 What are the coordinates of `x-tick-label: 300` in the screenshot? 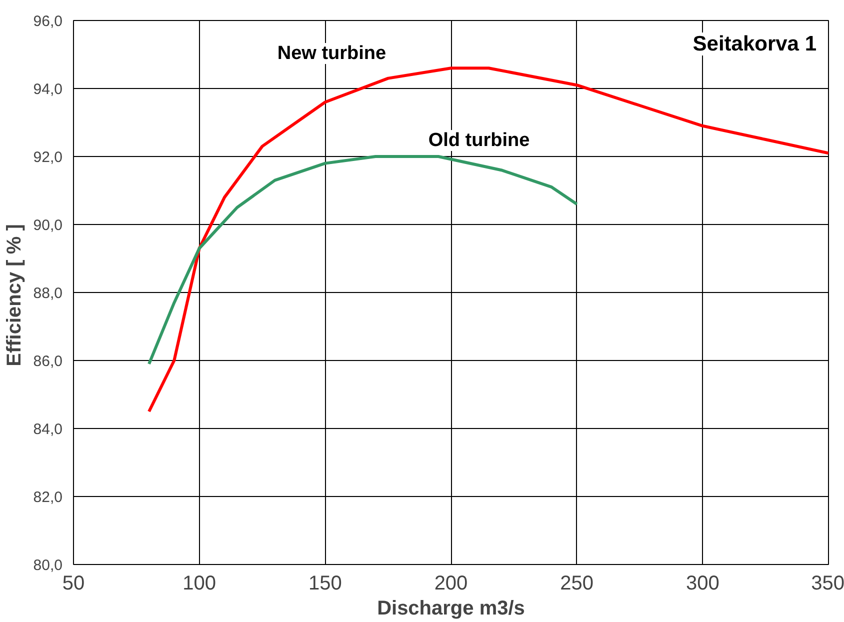 It's located at (703, 583).